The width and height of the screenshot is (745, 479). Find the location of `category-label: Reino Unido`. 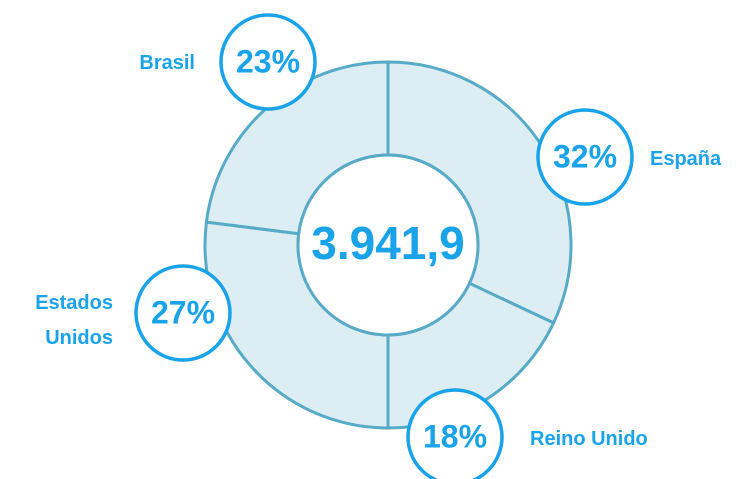

category-label: Reino Unido is located at coordinates (589, 439).